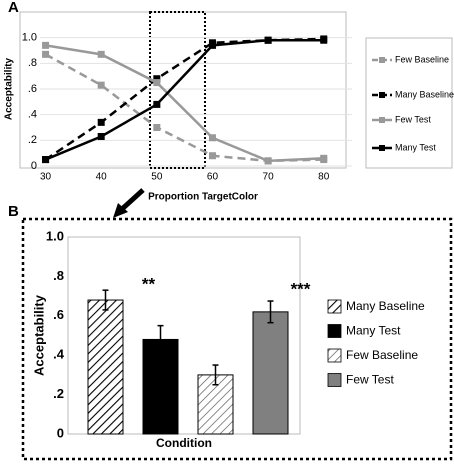  I want to click on x-tick-label: 80, so click(324, 177).